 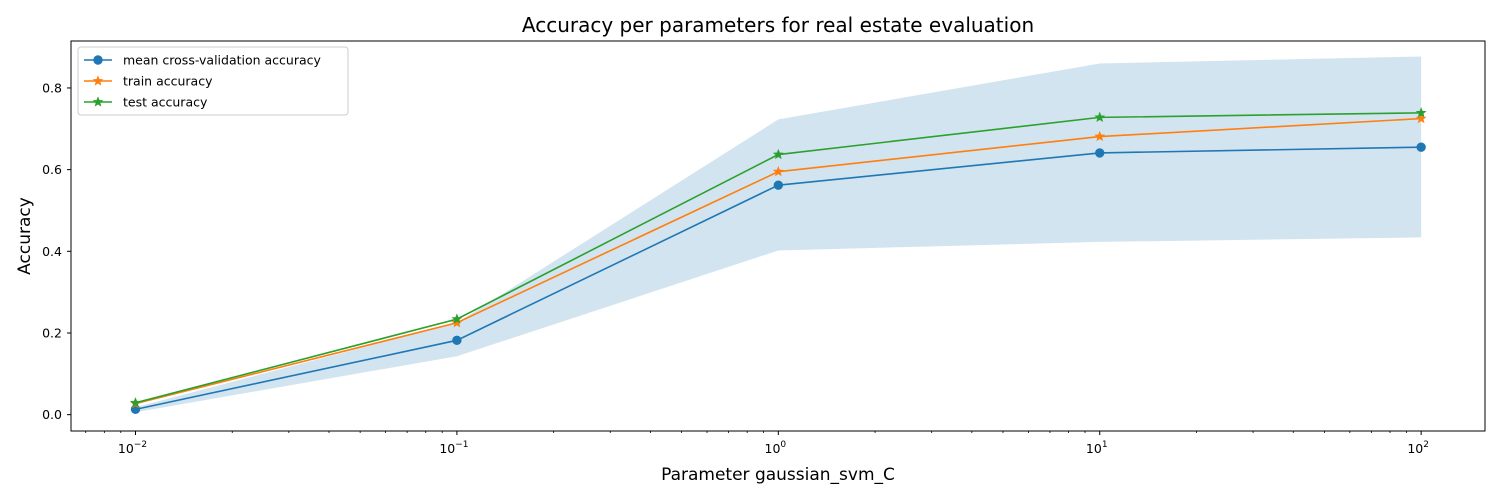 What do you see at coordinates (52, 414) in the screenshot?
I see `y-tick-label: 0.0` at bounding box center [52, 414].